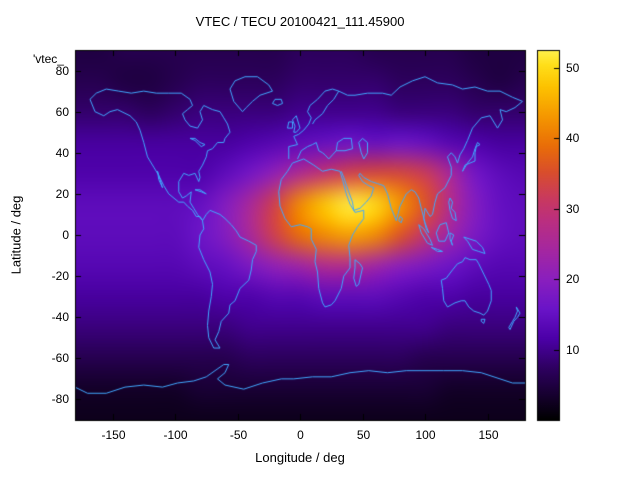  What do you see at coordinates (238, 435) in the screenshot?
I see `x-tick-label: -50` at bounding box center [238, 435].